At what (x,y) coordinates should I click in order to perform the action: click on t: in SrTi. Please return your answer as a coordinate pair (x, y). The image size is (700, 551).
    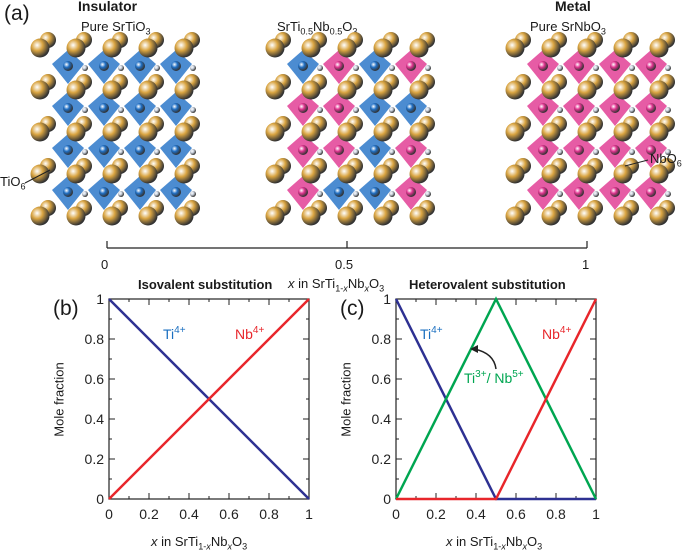
    Looking at the image, I should click on (315, 283).